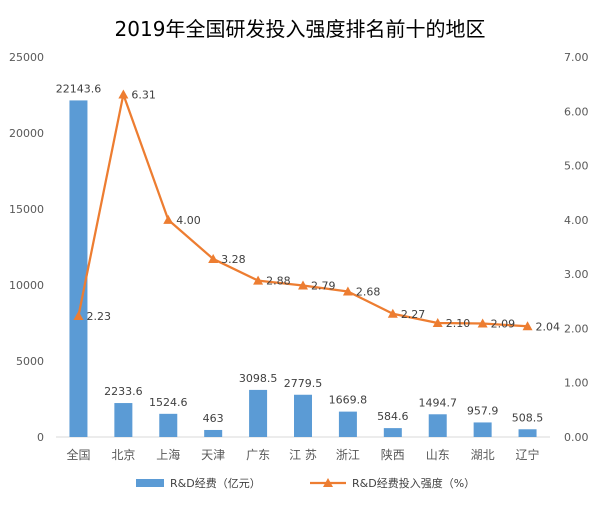 The image size is (600, 511). I want to click on right-axis-tick-label: 1.00, so click(576, 383).